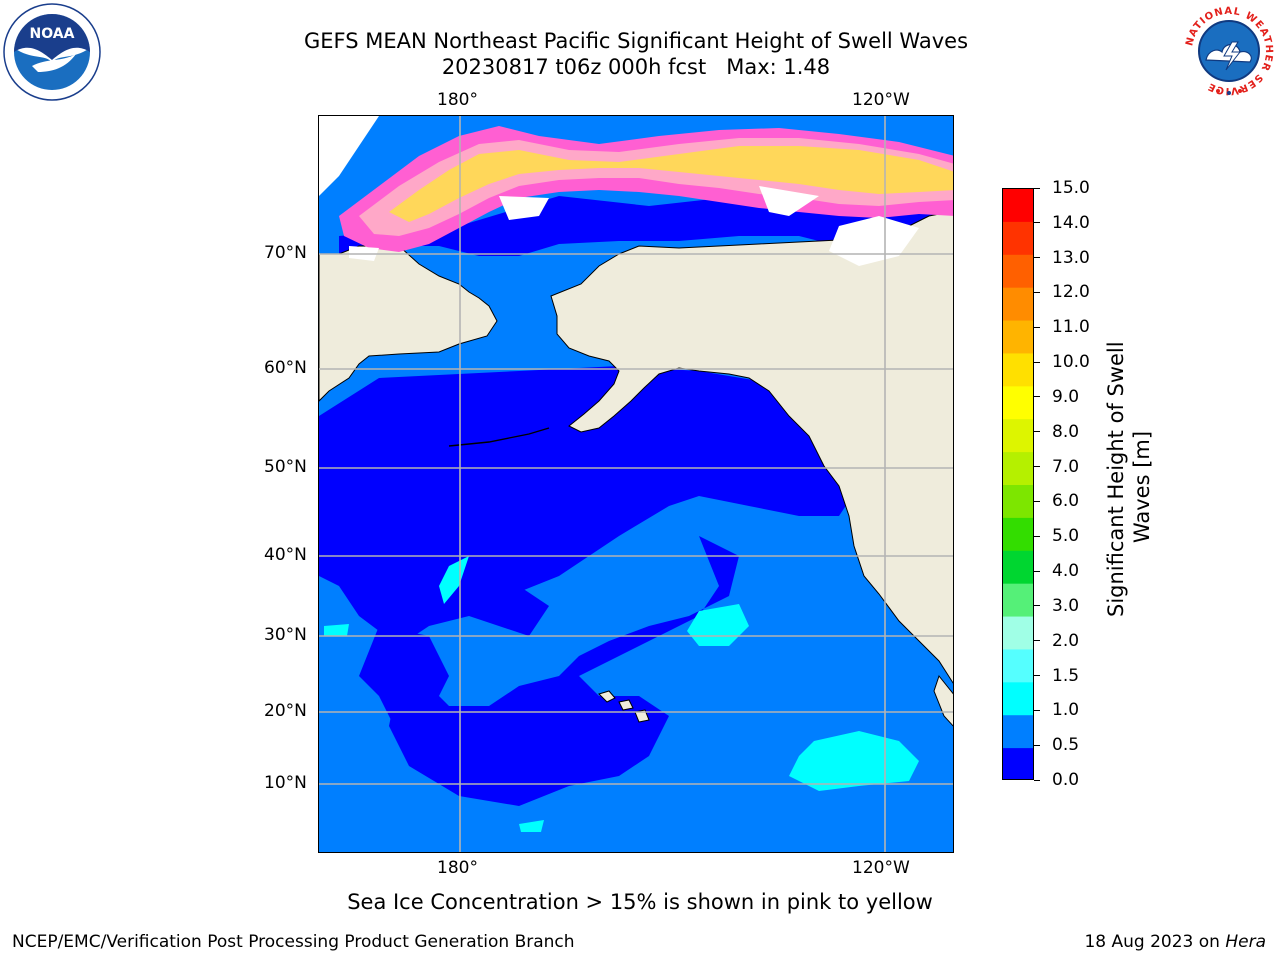 This screenshot has width=1280, height=960. I want to click on lat-tick-60n: 60°N, so click(285, 368).